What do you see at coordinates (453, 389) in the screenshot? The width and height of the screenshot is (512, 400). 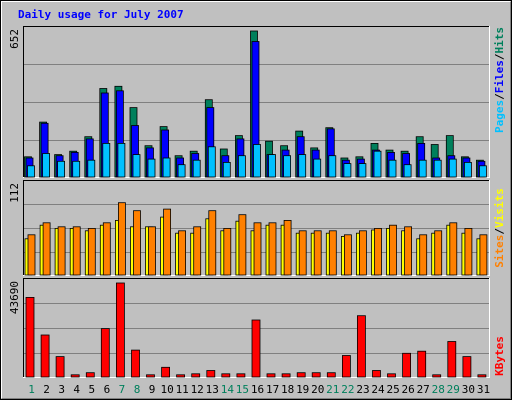 I see `day-label-29: 29` at bounding box center [453, 389].